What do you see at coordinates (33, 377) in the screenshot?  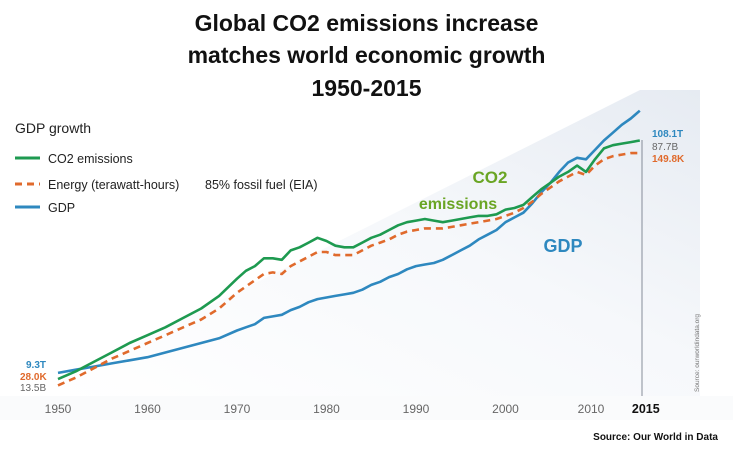 I see `start-label-energy: 28.0K` at bounding box center [33, 377].